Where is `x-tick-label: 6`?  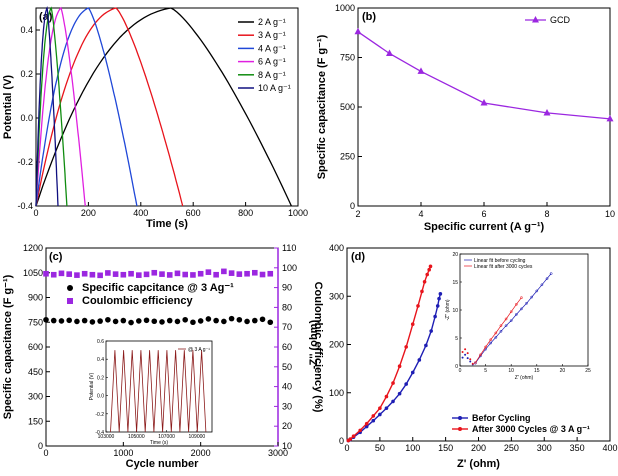 x-tick-label: 6 is located at coordinates (483, 214).